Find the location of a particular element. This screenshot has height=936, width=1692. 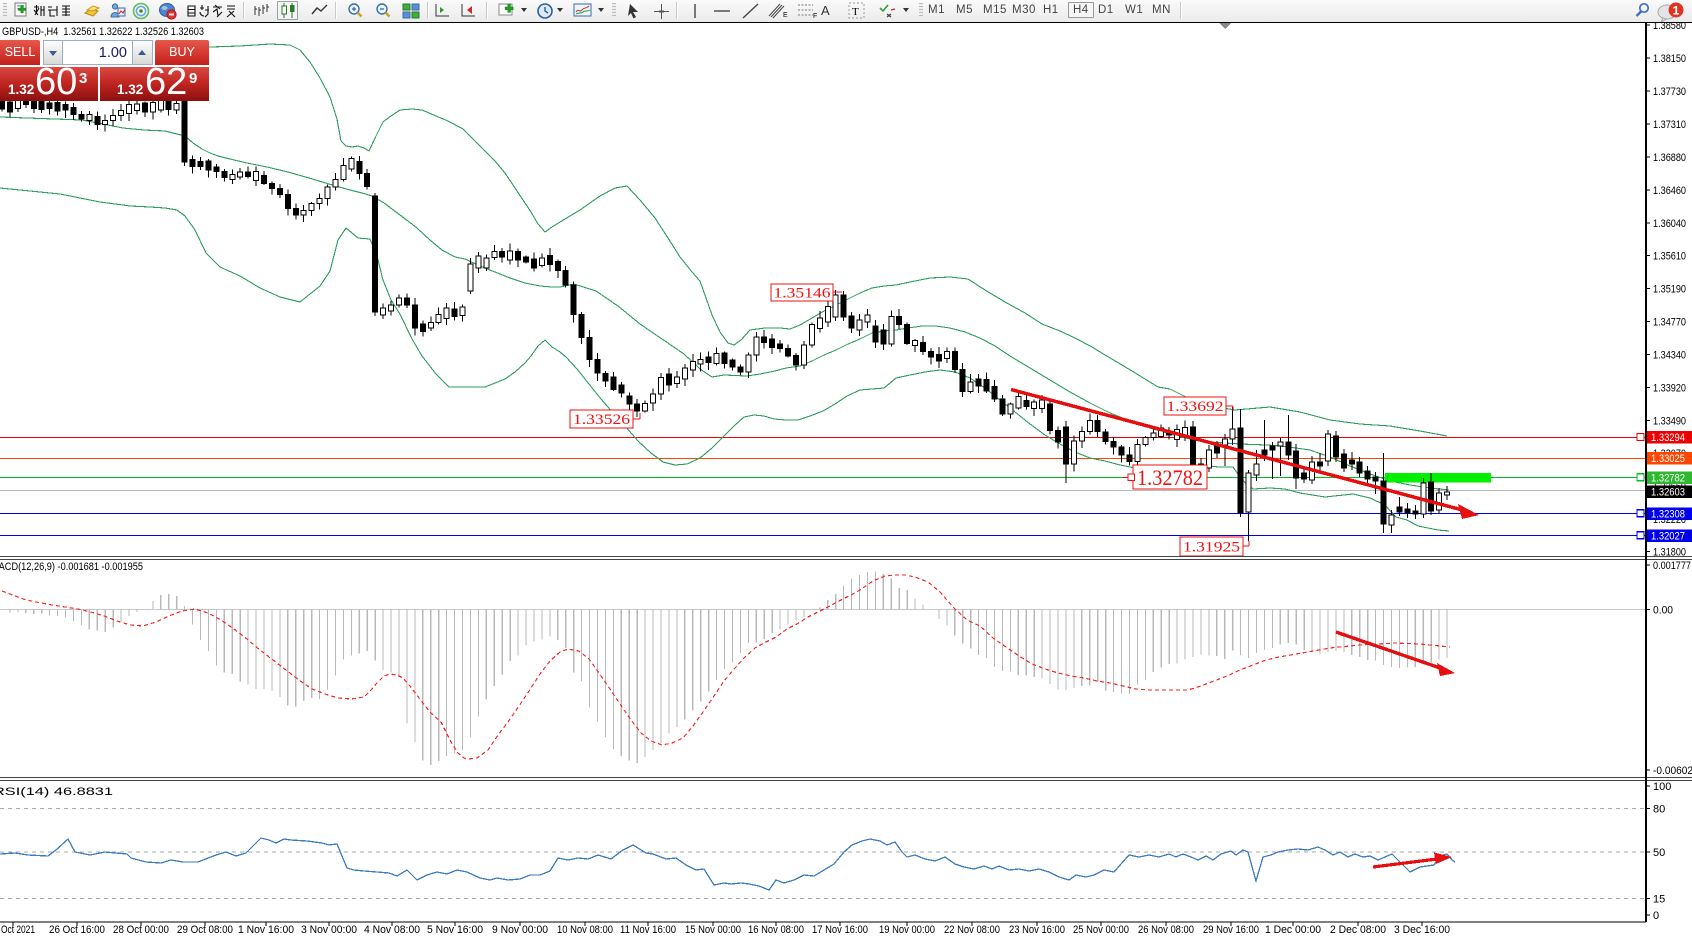

svg-text: 1.32603 is located at coordinates (1668, 493).